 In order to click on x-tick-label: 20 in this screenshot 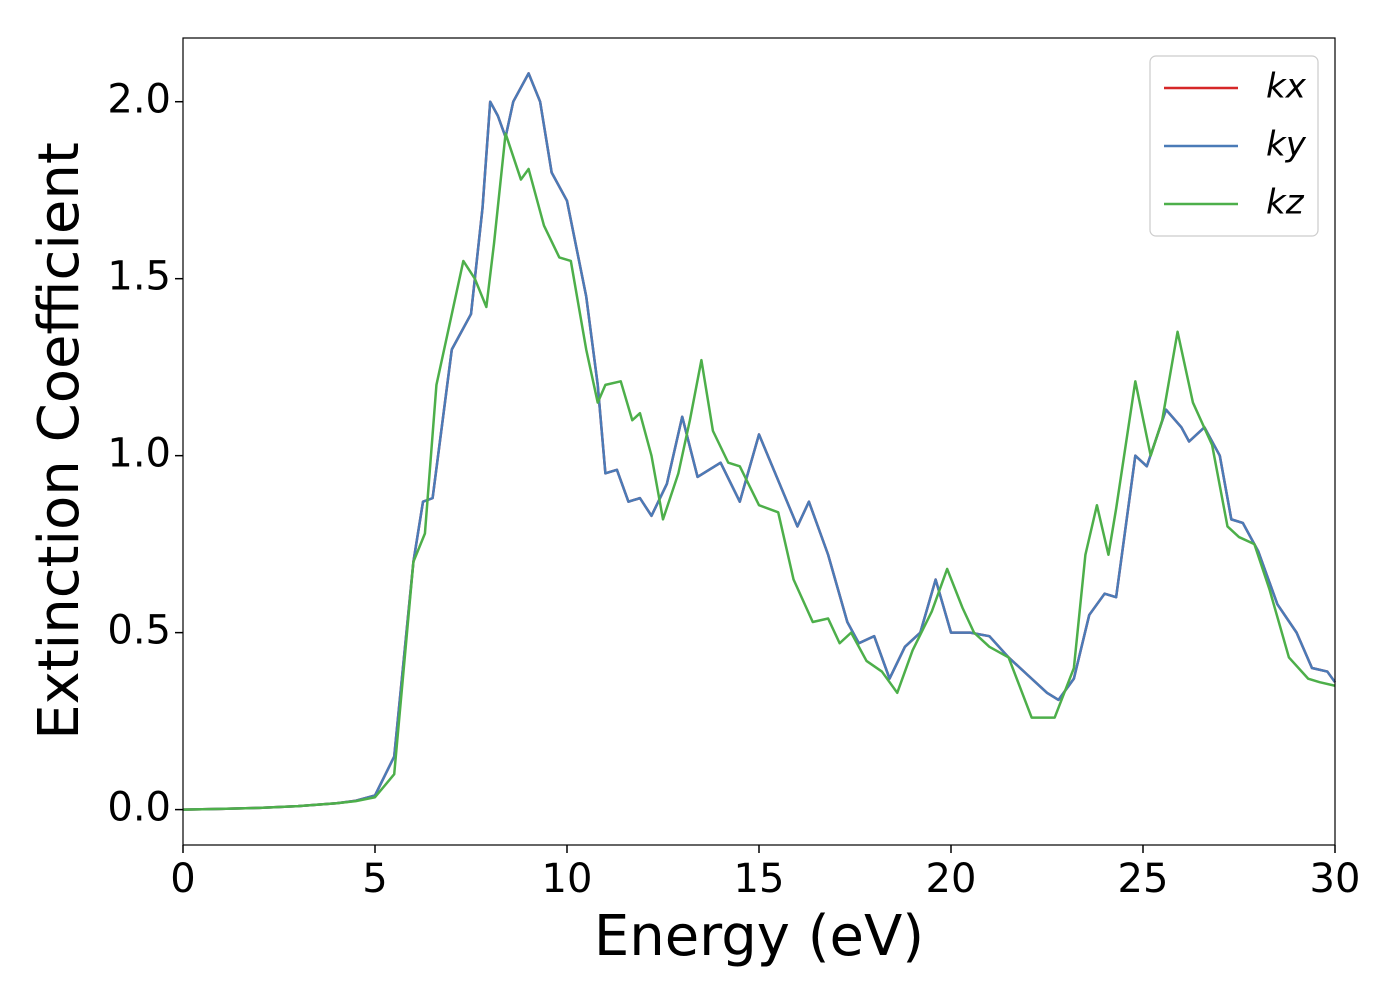, I will do `click(951, 879)`.